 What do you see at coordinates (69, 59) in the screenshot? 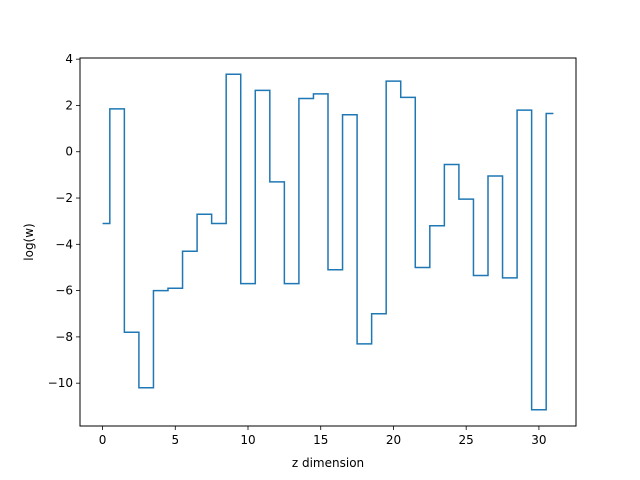
I see `y-tick-label: 4` at bounding box center [69, 59].